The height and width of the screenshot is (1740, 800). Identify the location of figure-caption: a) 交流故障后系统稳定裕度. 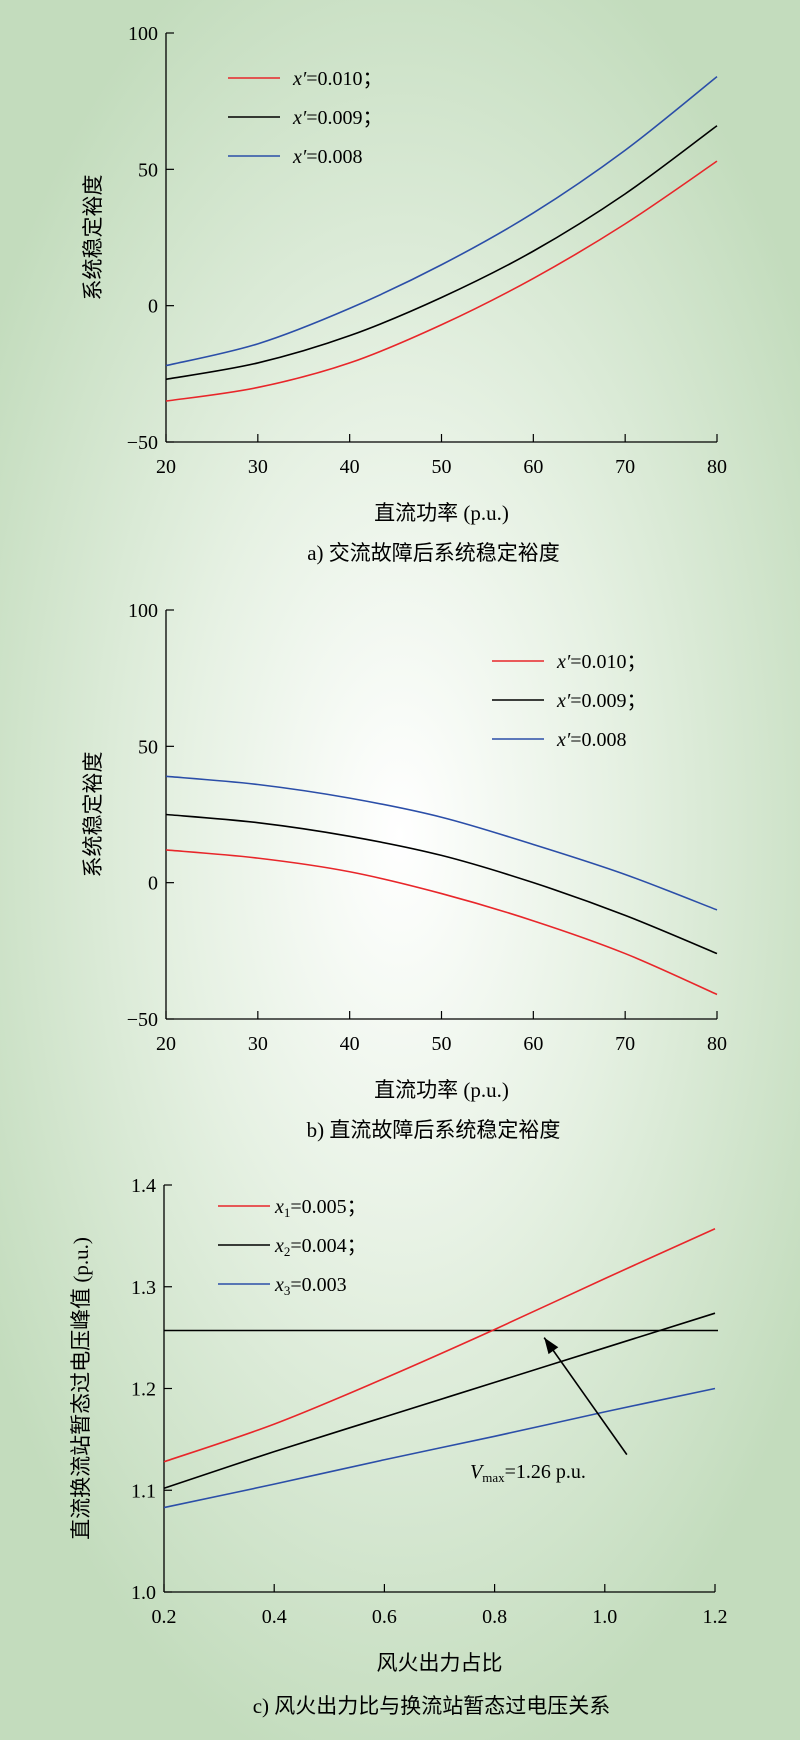
(433, 553).